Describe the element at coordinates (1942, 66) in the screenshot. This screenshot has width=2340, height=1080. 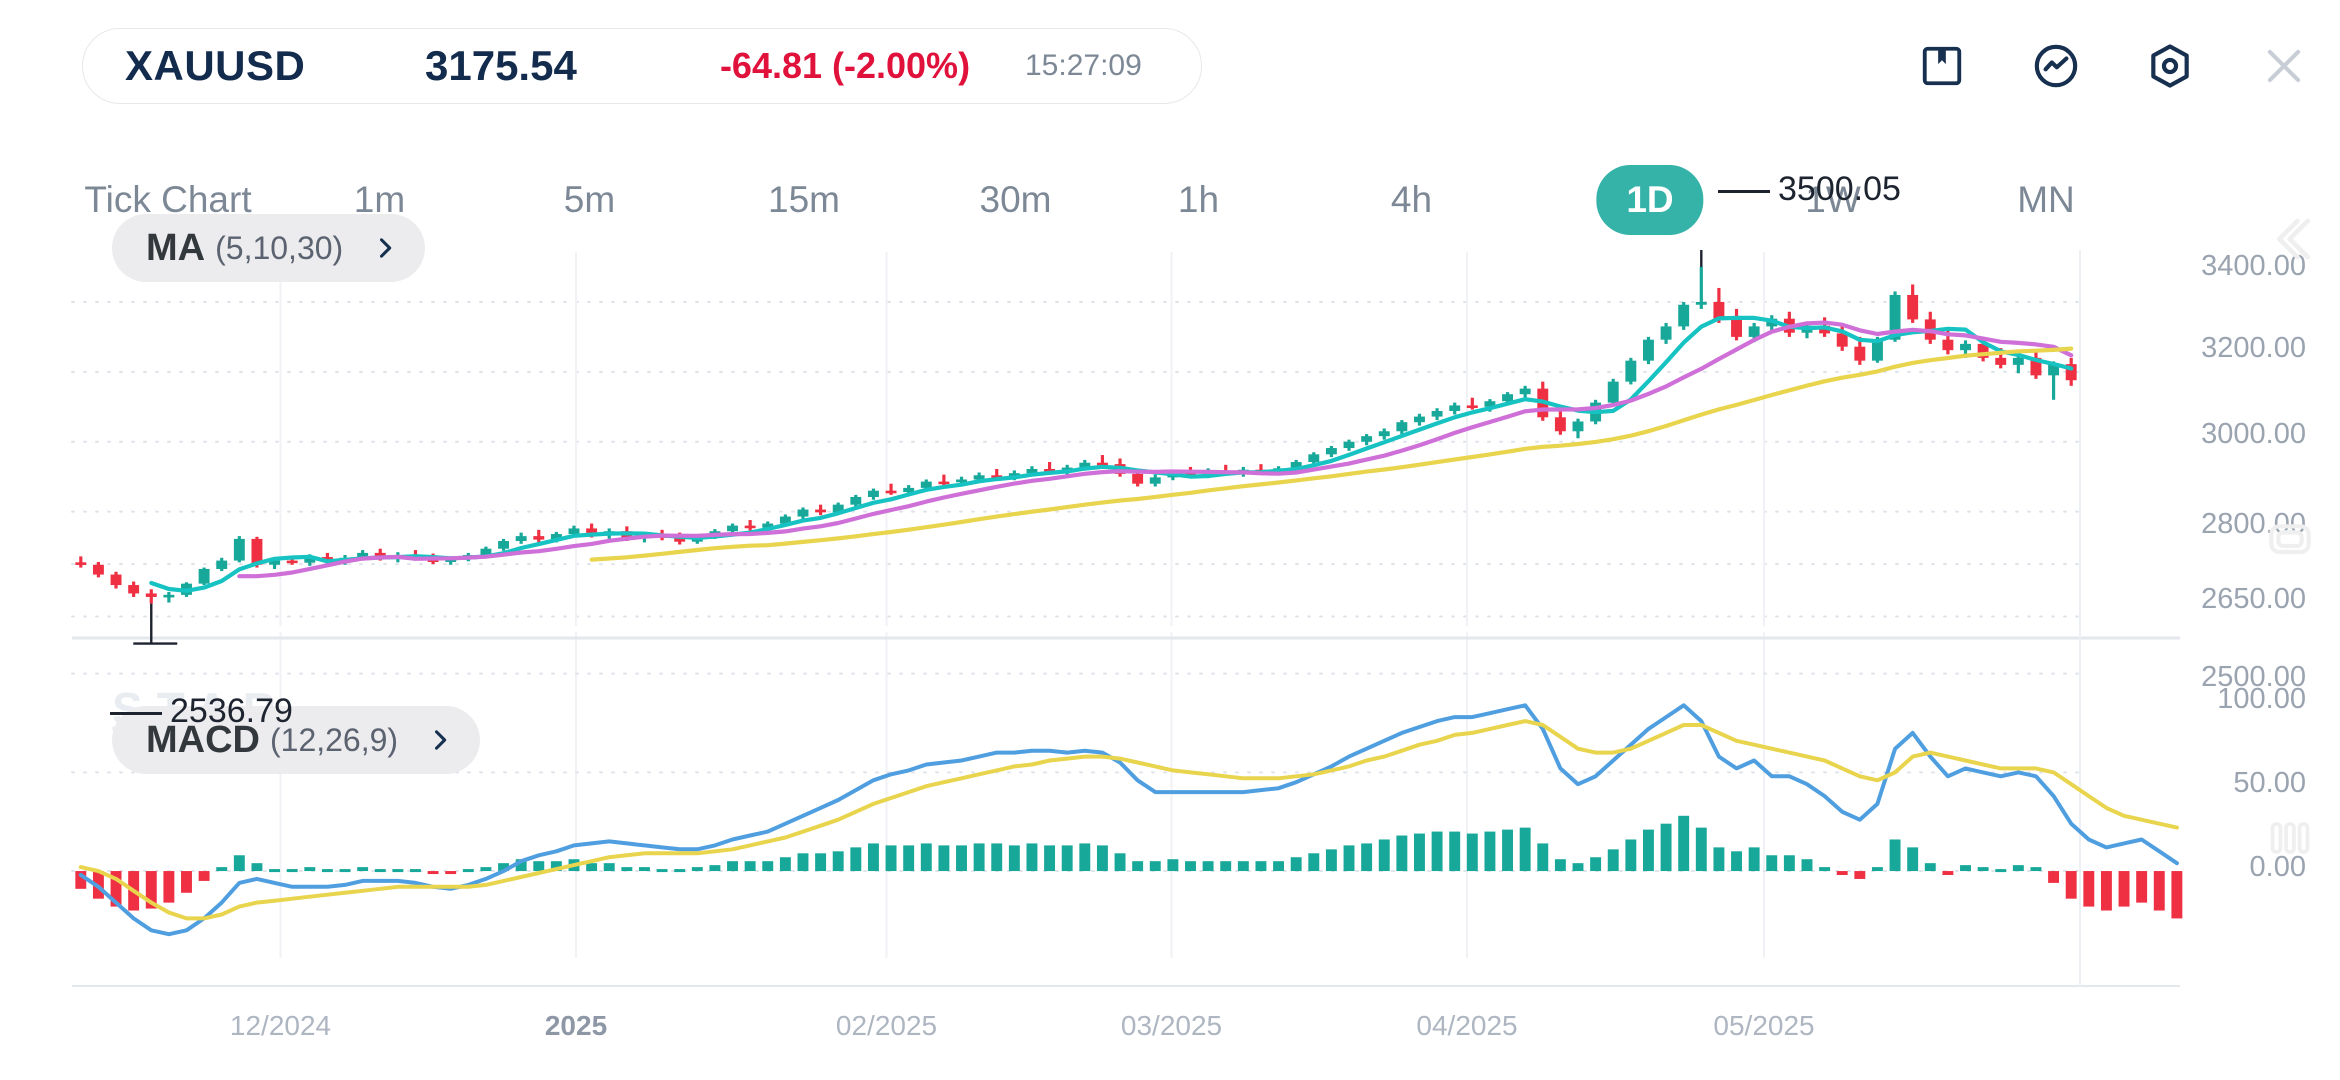
I see `bookmark-icon` at that location.